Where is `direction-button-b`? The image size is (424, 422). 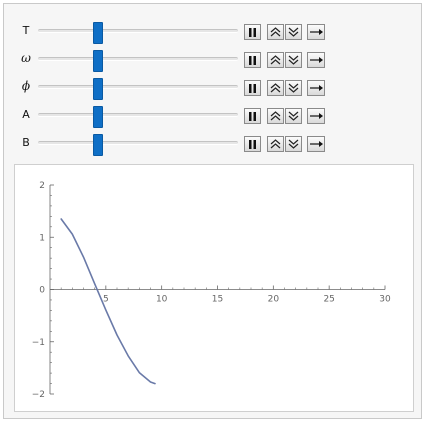
direction-button-b is located at coordinates (316, 144).